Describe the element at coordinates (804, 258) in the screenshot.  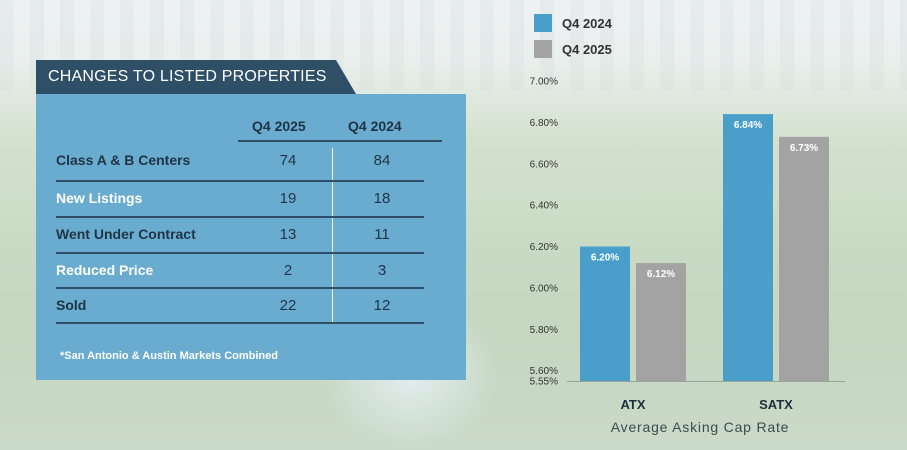
I see `bar-satx-q4-2025` at that location.